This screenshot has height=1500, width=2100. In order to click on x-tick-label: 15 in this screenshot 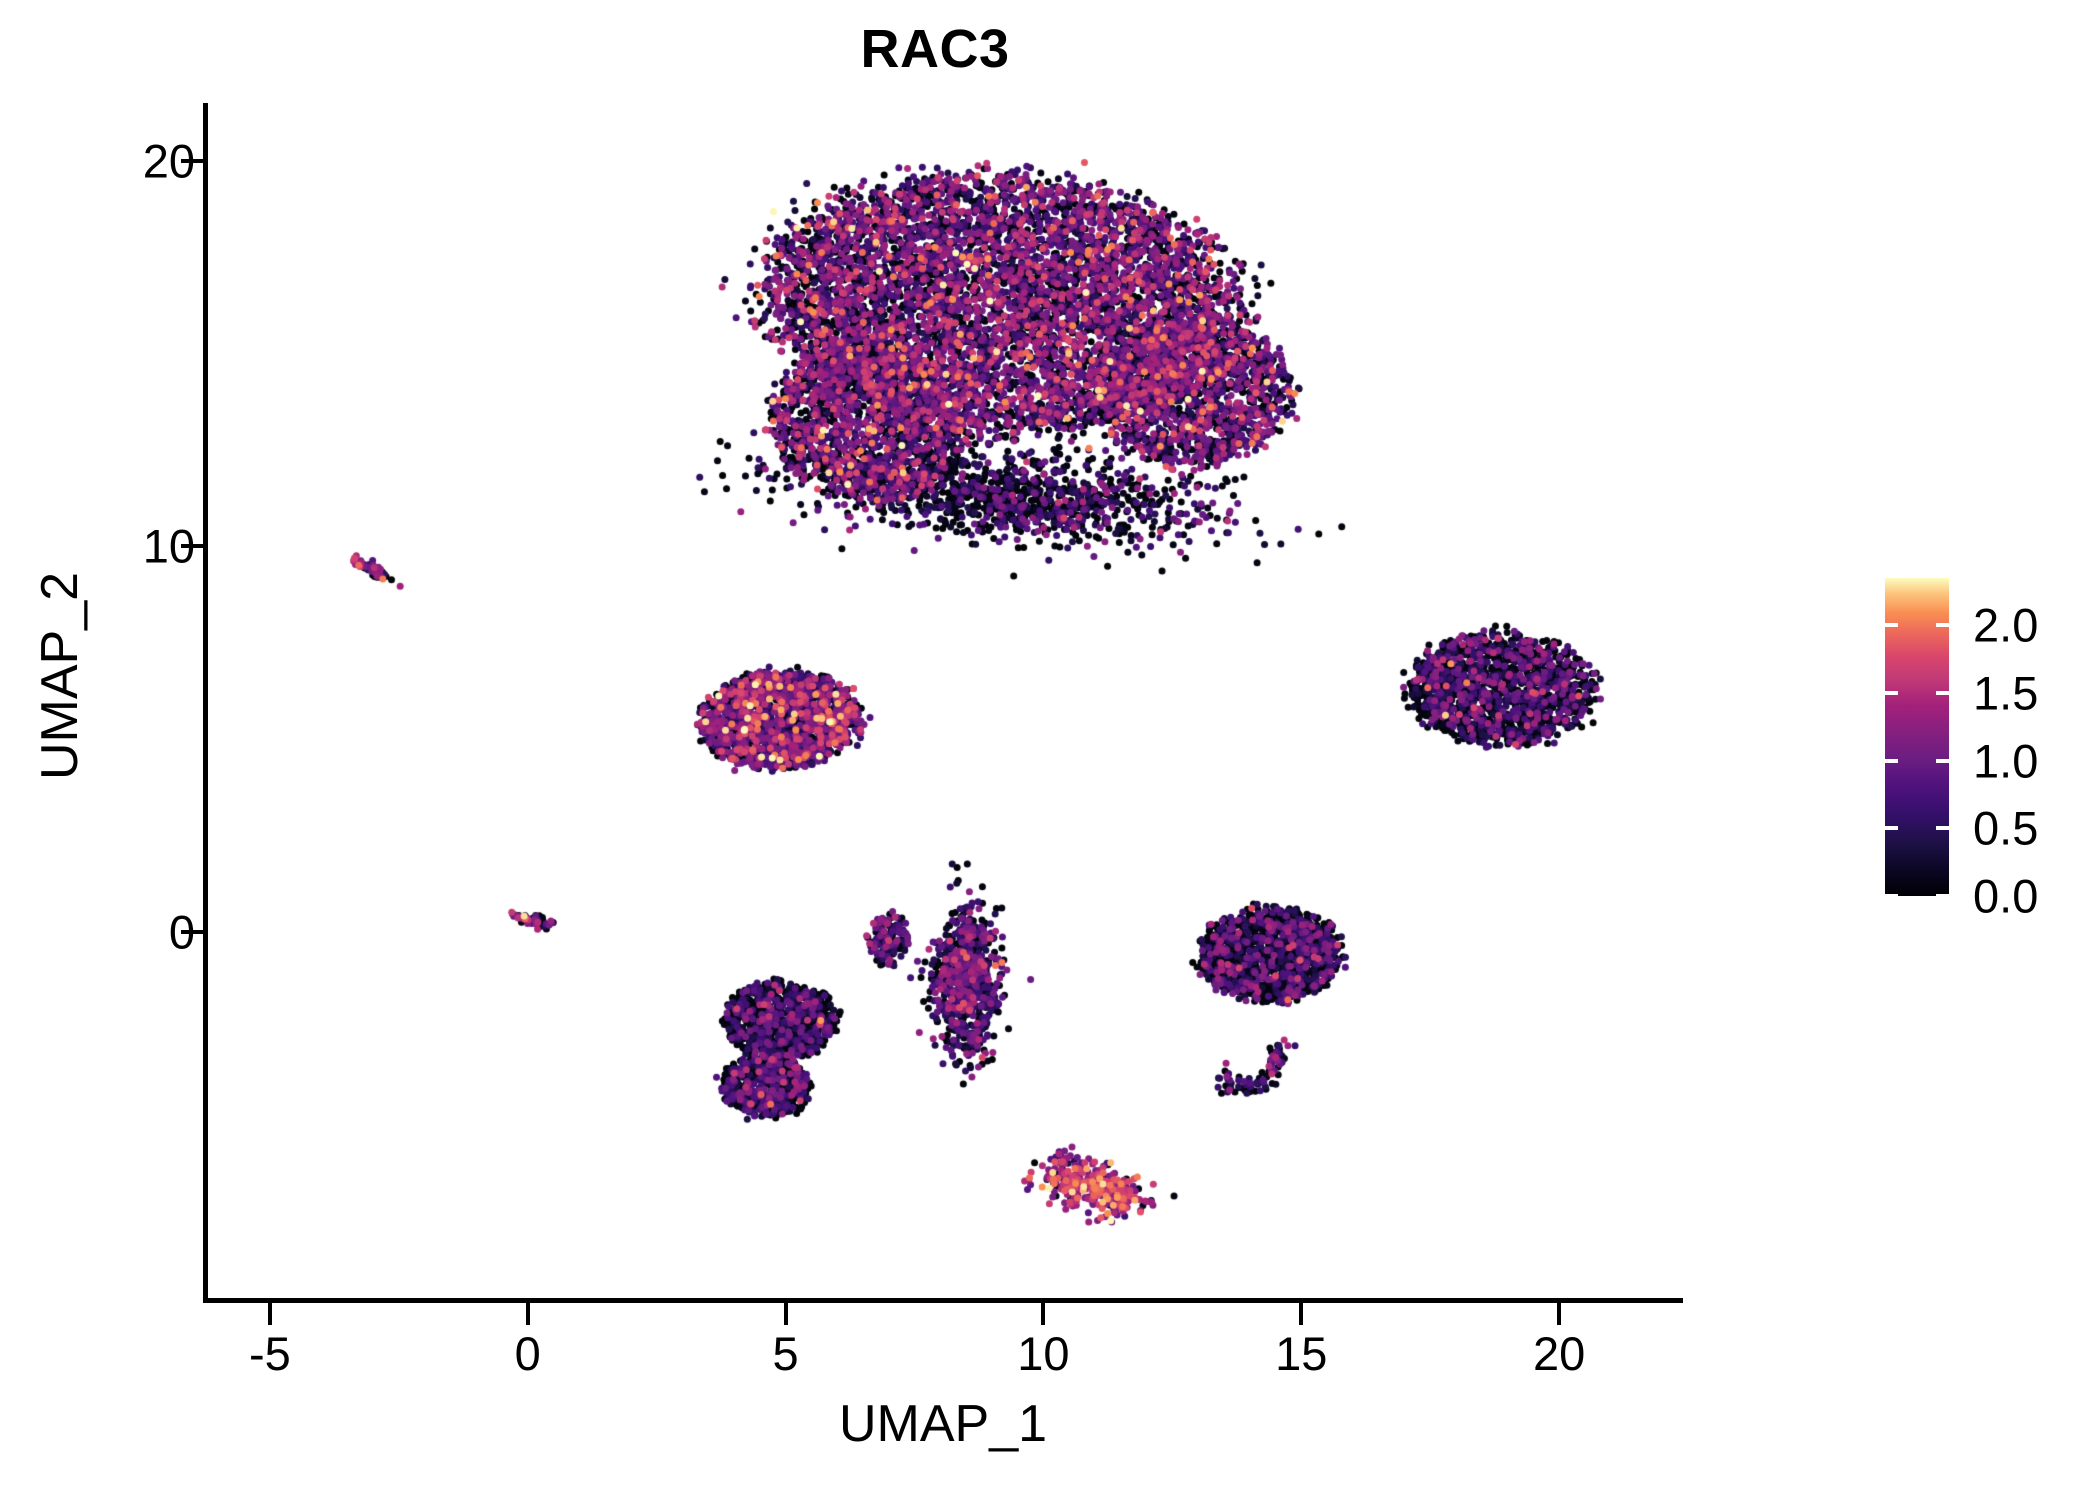, I will do `click(1301, 1353)`.